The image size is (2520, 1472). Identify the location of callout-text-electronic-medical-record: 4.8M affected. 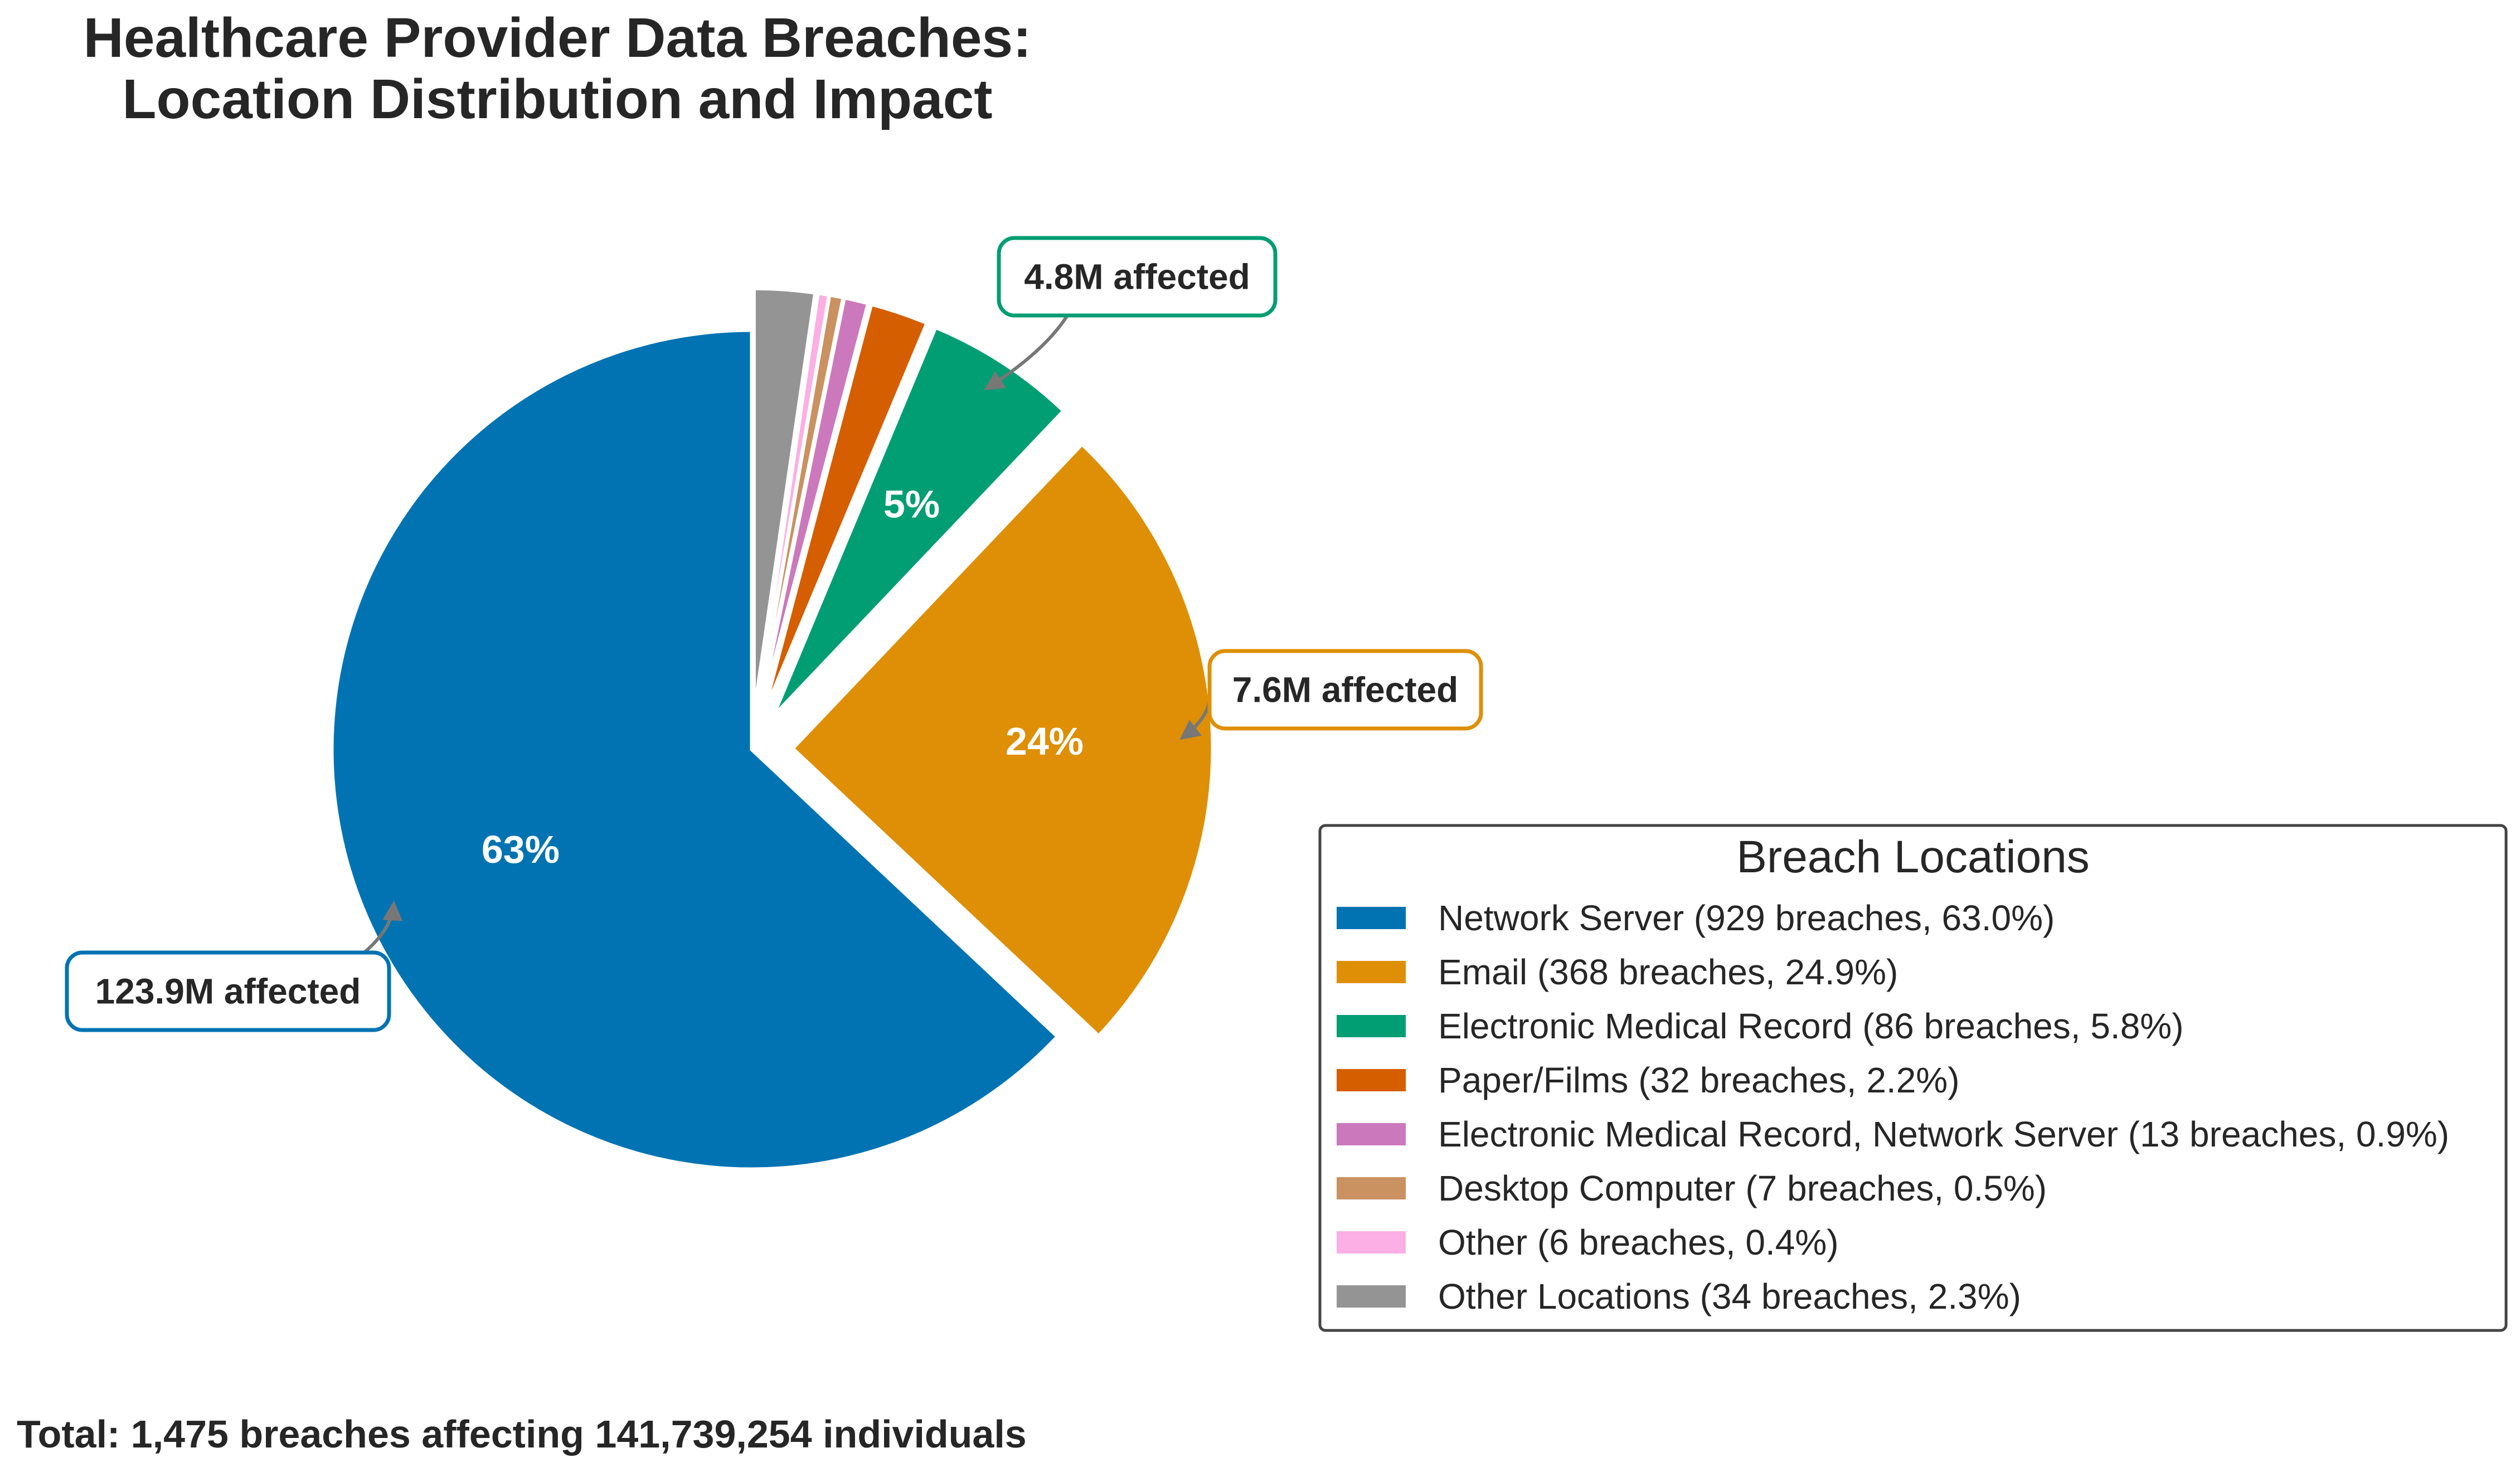
(1137, 277).